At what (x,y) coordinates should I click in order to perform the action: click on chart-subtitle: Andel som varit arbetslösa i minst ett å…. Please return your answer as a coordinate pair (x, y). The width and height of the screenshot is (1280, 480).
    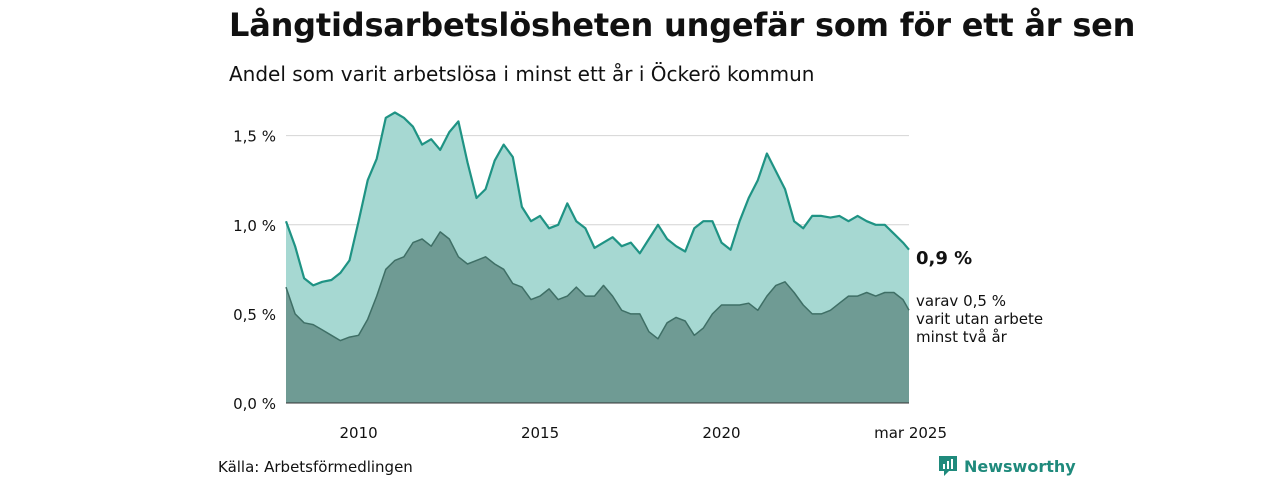
    Looking at the image, I should click on (522, 74).